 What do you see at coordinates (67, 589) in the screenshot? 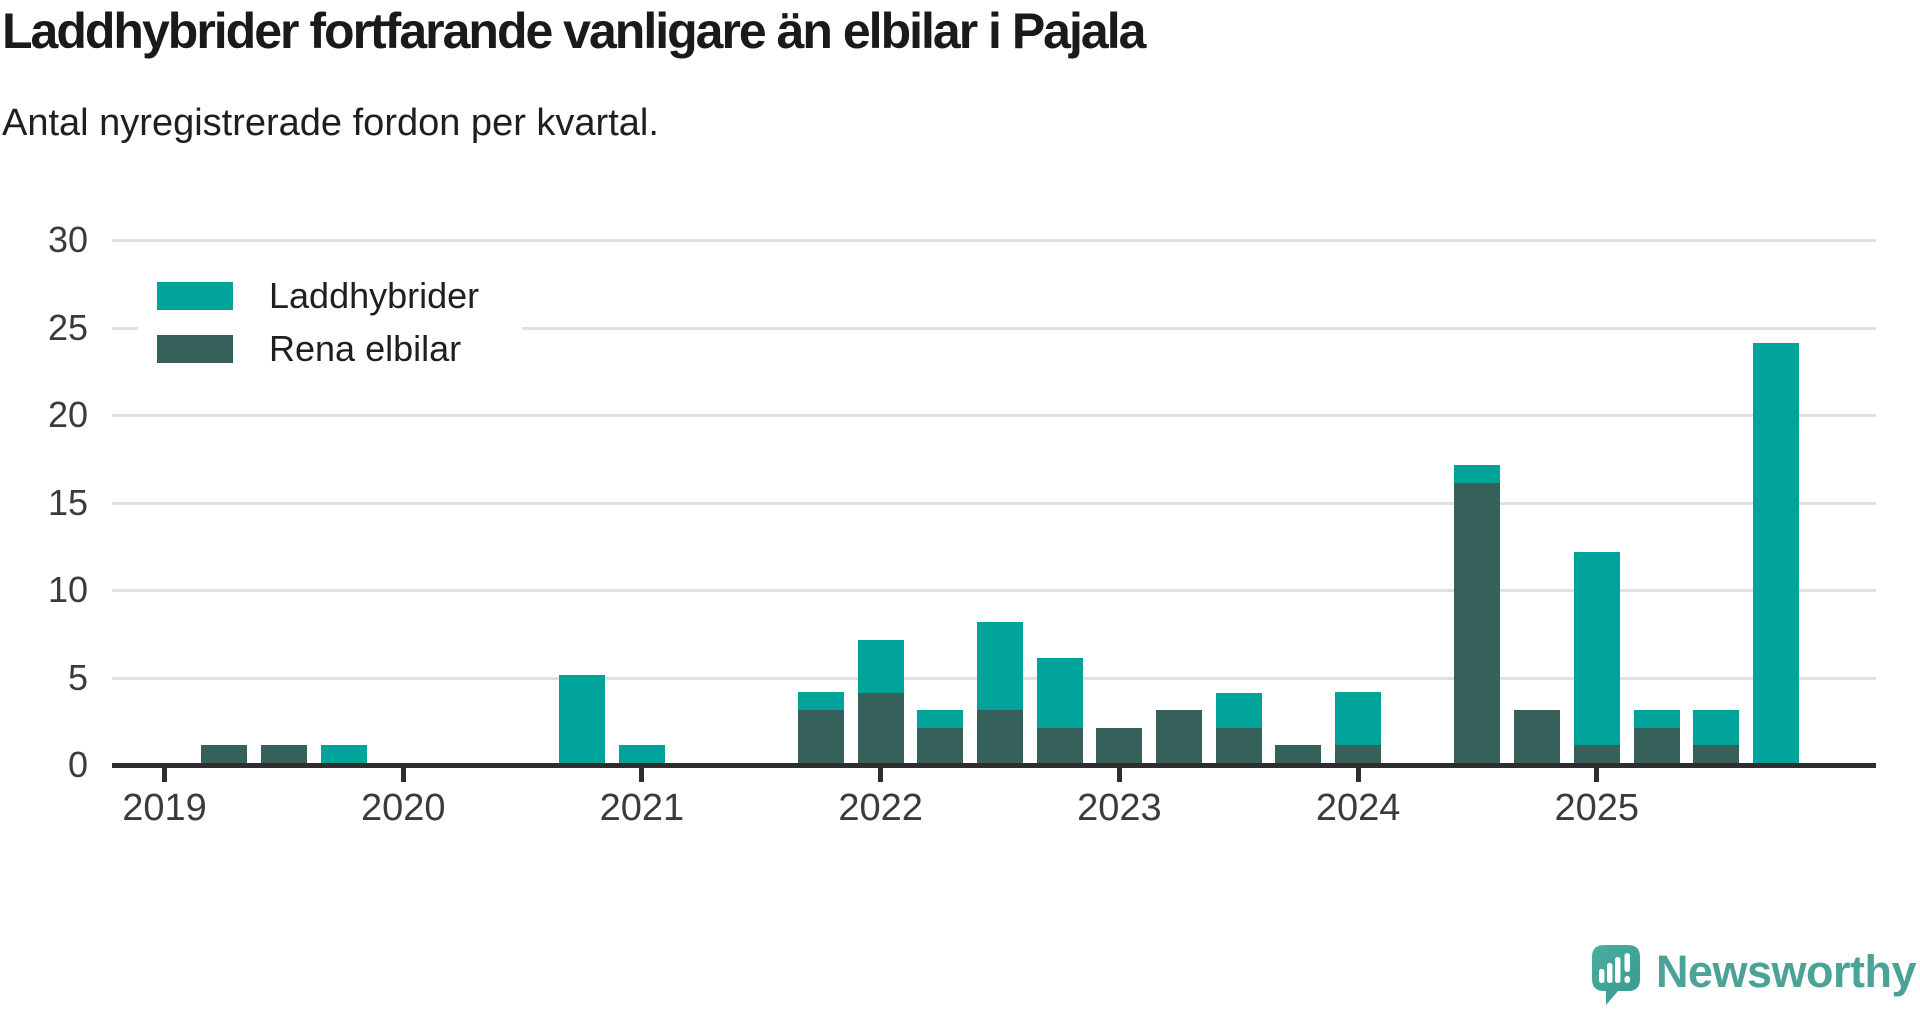
I see `y-axis-tick-label: 10` at bounding box center [67, 589].